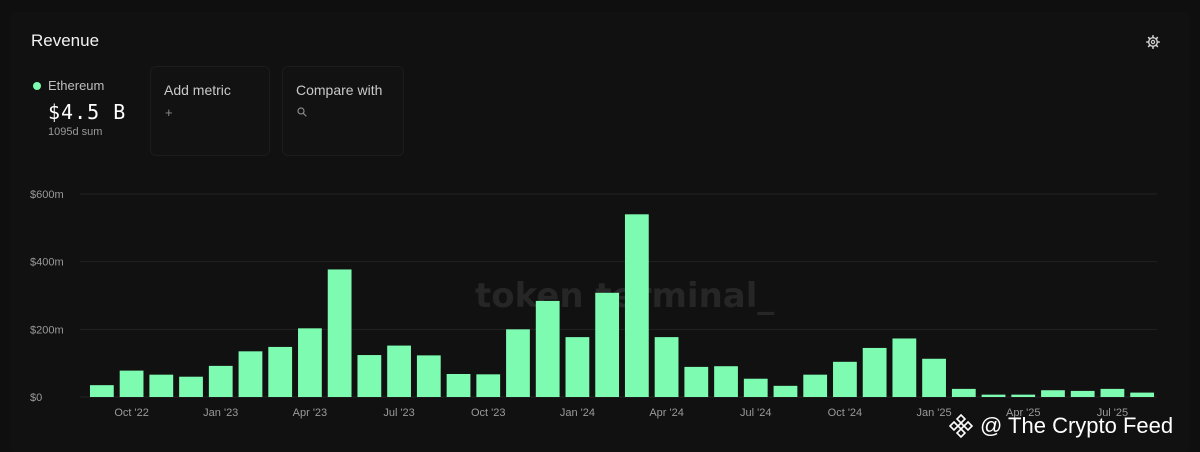 The width and height of the screenshot is (1200, 452). I want to click on x-tick-label: Jan '23, so click(220, 413).